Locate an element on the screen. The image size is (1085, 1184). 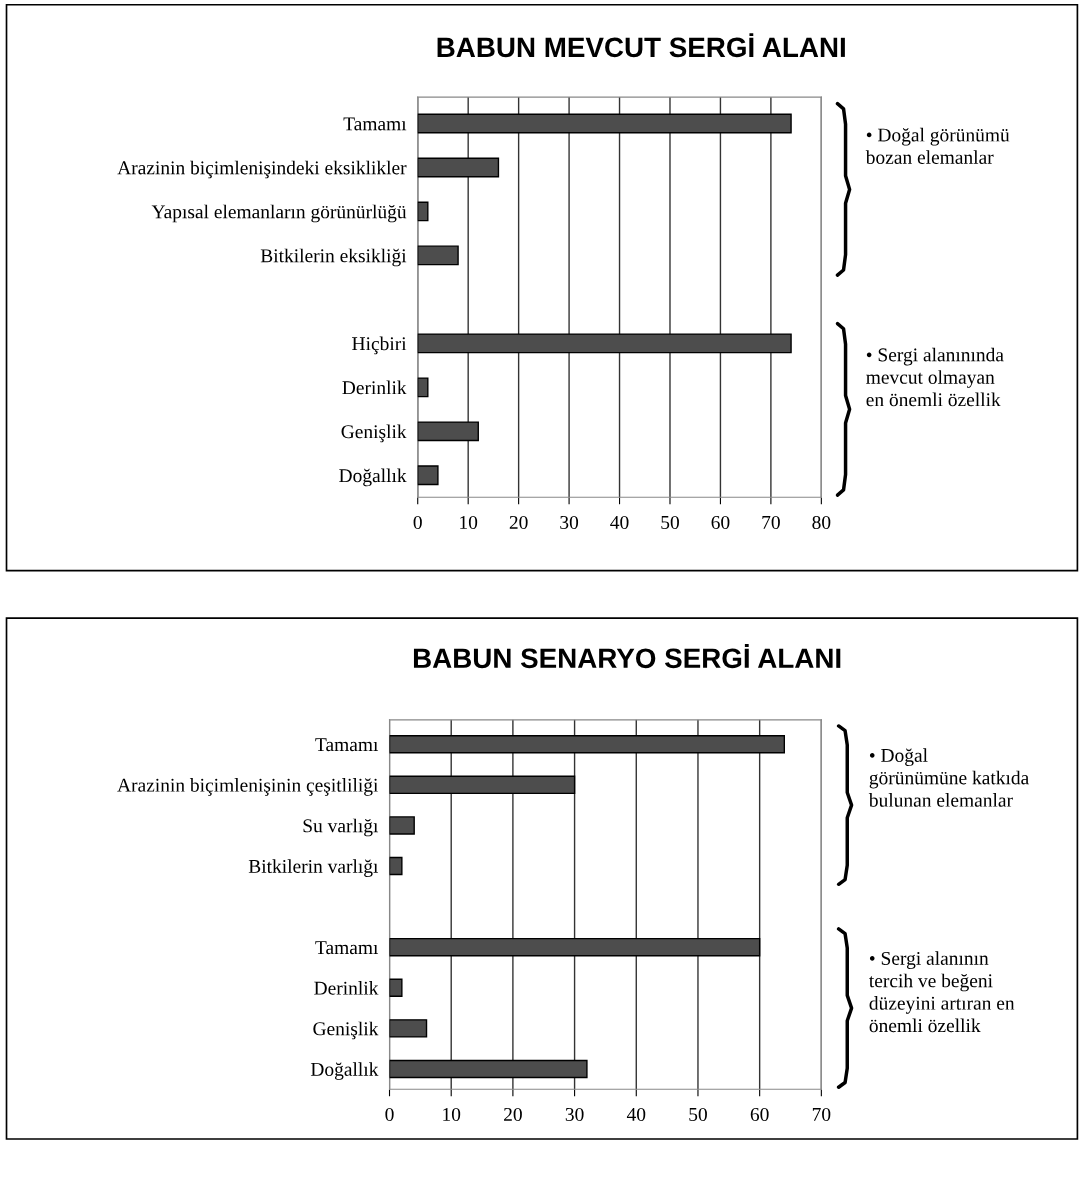
x-tick-label: 80 is located at coordinates (821, 522).